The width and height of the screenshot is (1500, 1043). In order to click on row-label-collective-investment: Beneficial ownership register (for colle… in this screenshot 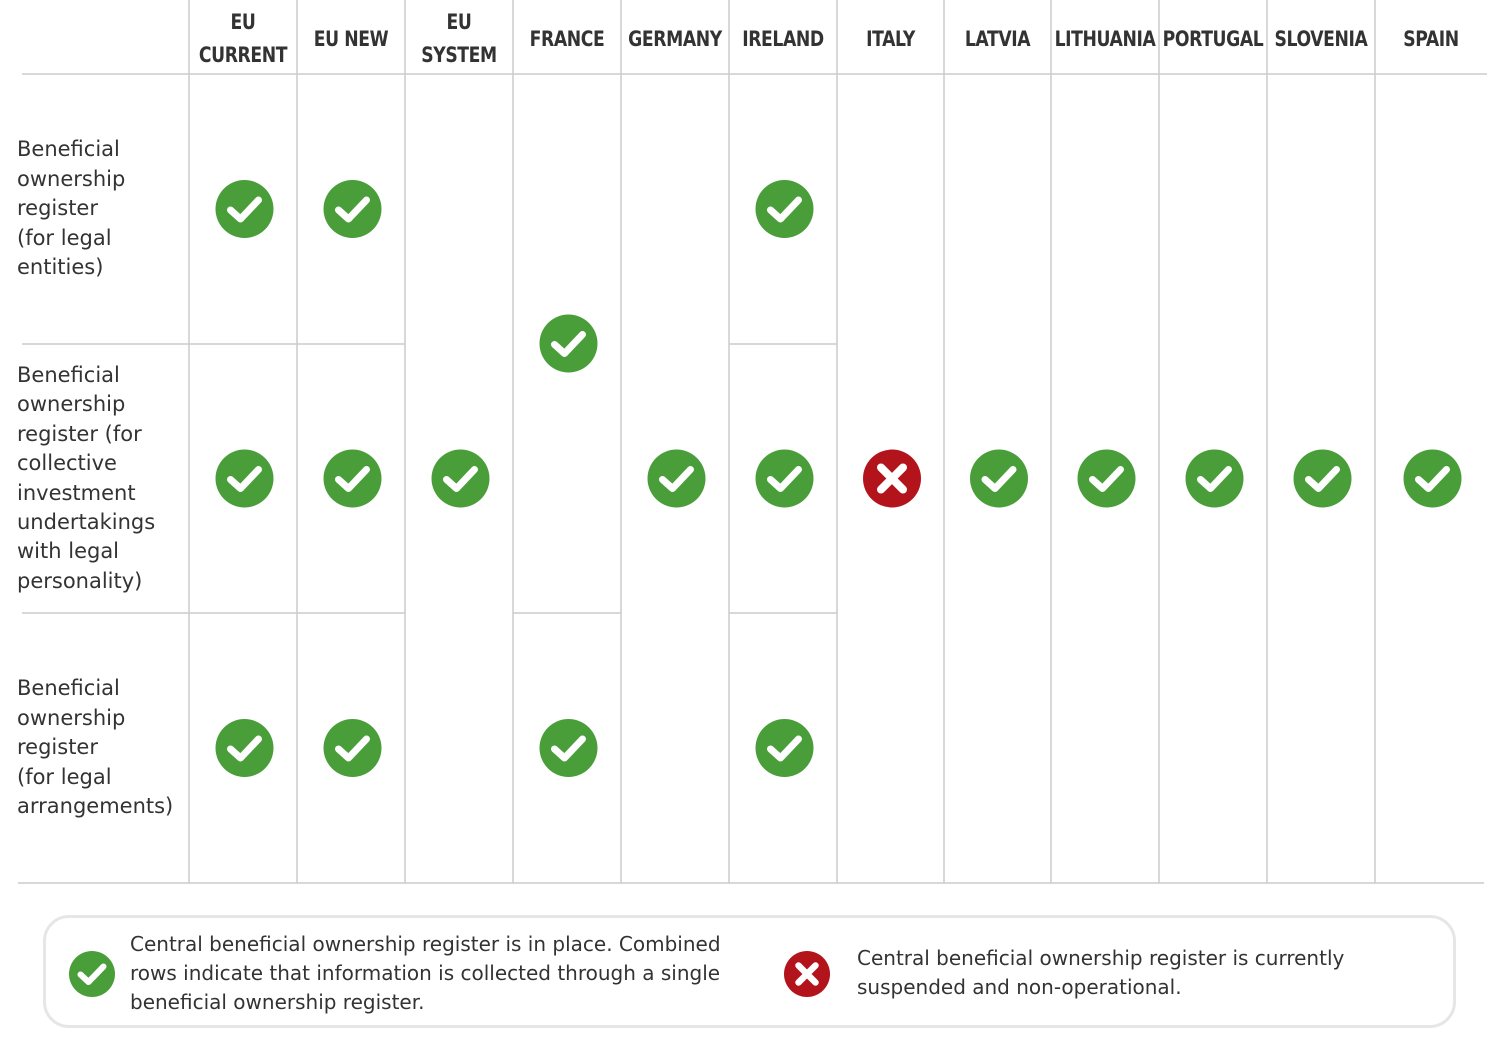, I will do `click(102, 478)`.